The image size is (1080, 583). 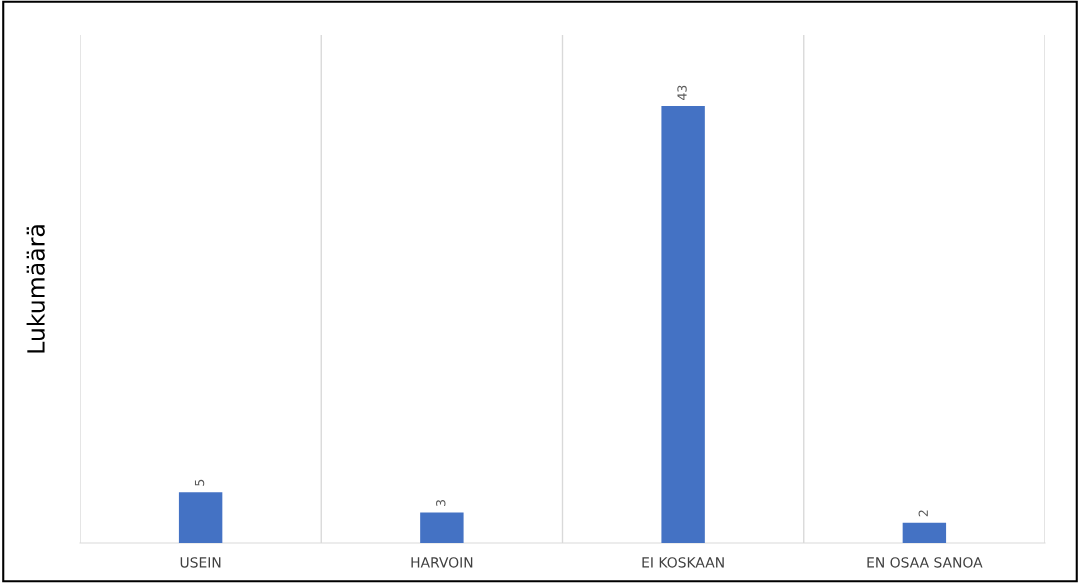 What do you see at coordinates (682, 92) in the screenshot?
I see `data-label: 43` at bounding box center [682, 92].